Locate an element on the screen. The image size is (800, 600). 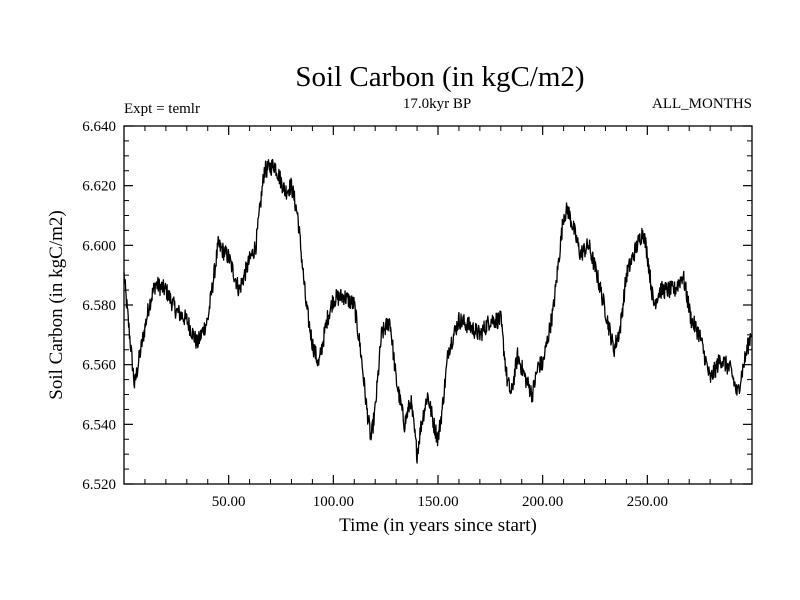
y-tick-label: 6.520 is located at coordinates (99, 485).